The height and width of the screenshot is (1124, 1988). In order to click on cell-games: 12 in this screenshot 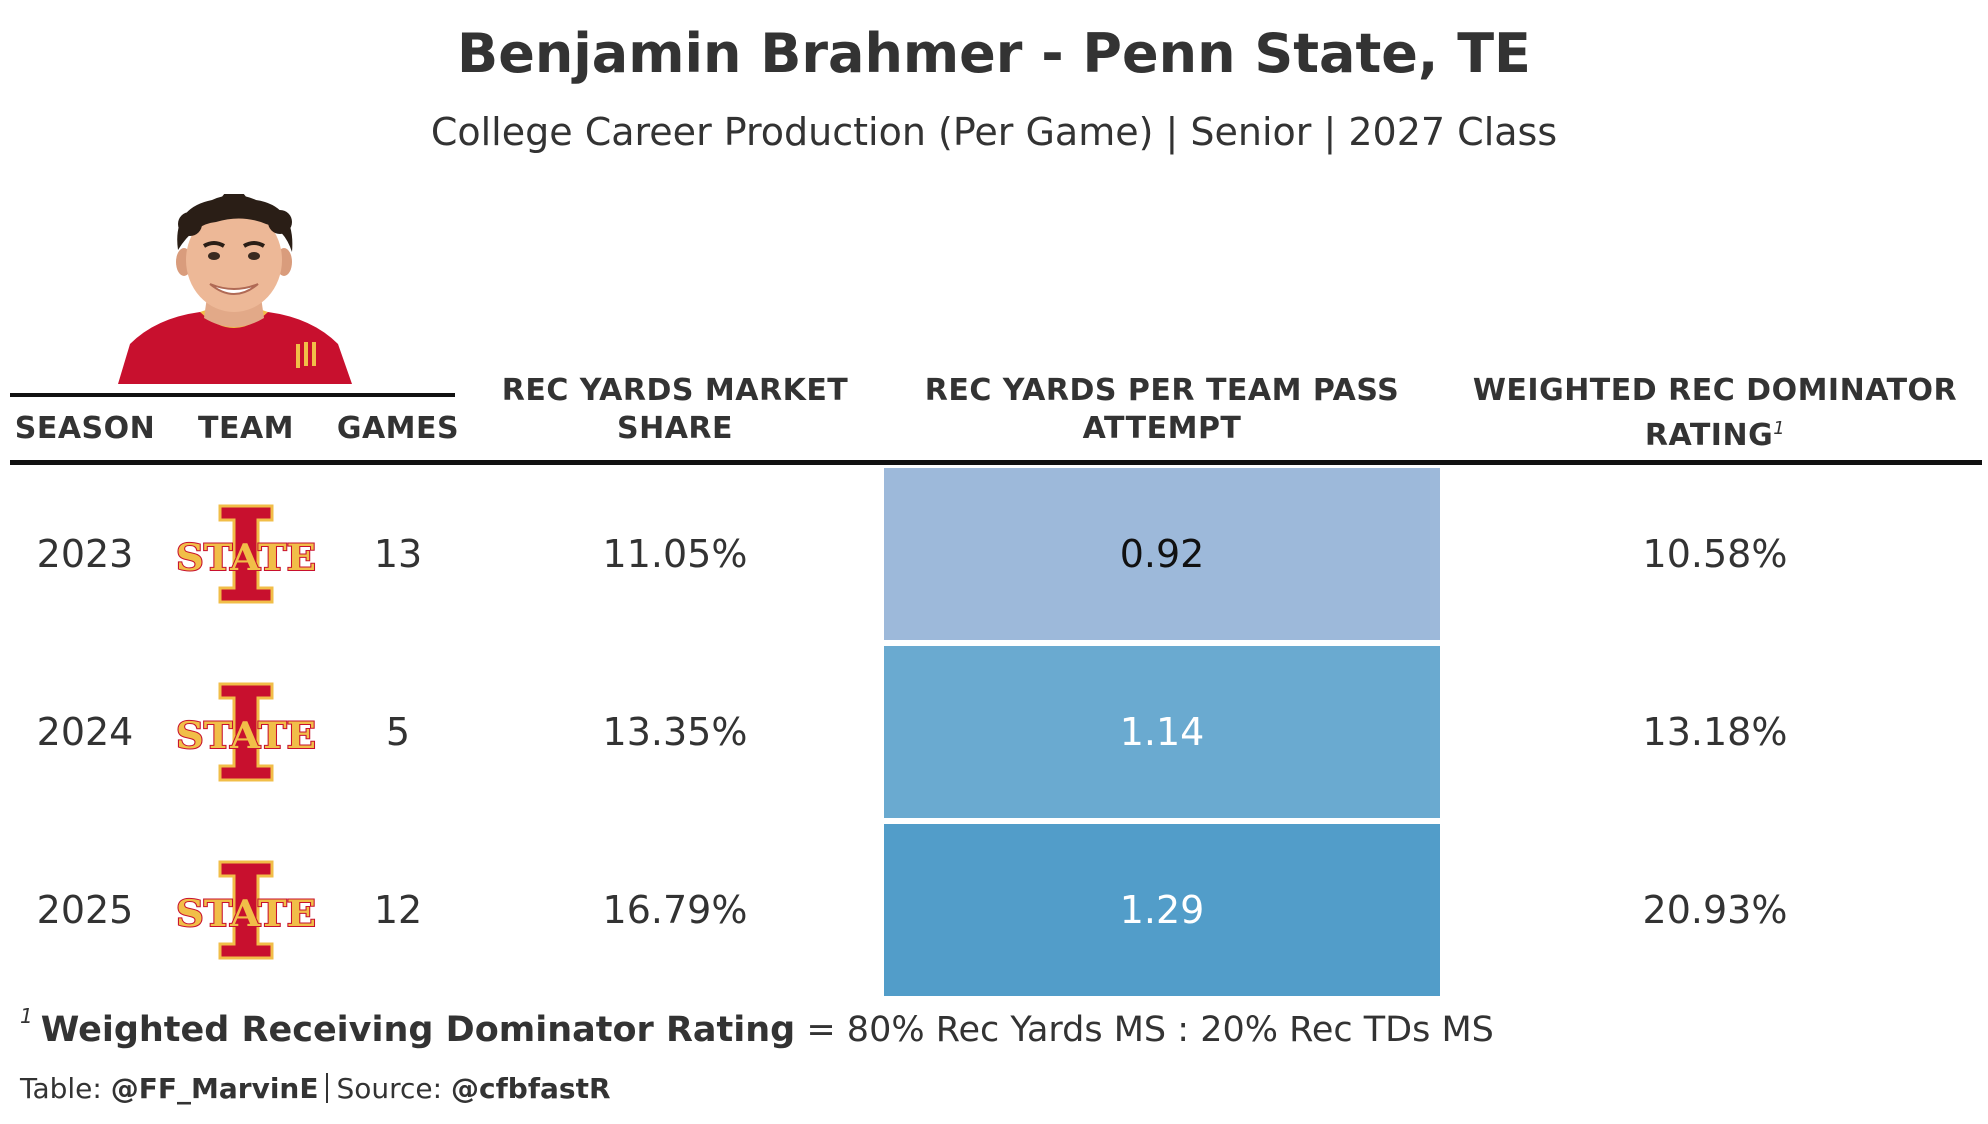, I will do `click(398, 910)`.